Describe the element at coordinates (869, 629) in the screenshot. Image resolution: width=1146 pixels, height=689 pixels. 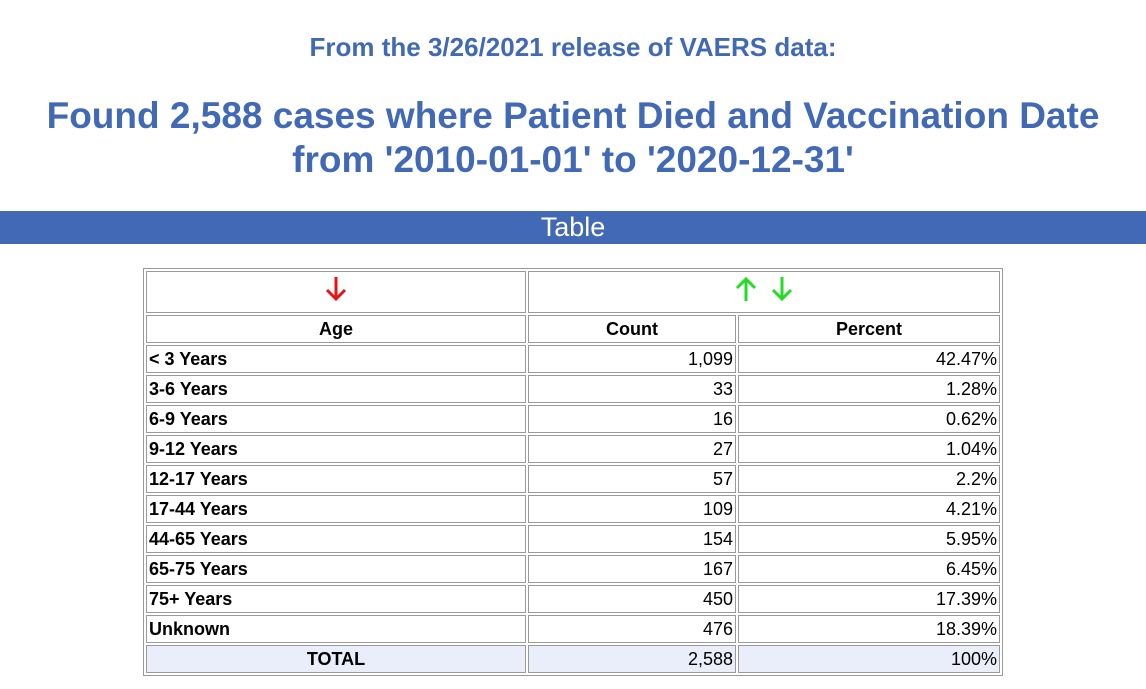
I see `percent-cell: 18.39%` at that location.